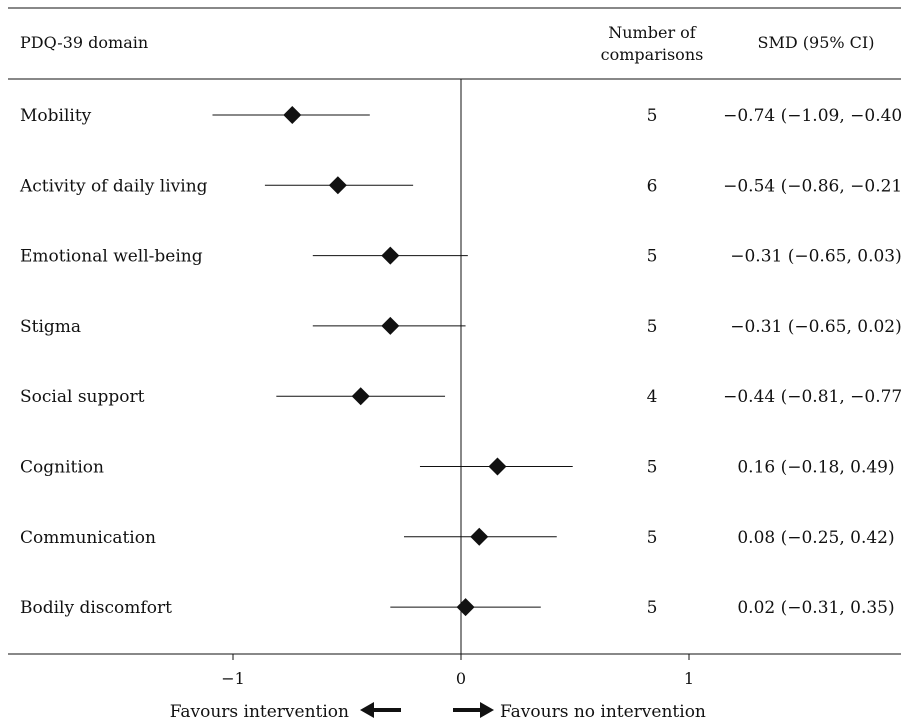 This screenshot has height=724, width=901. What do you see at coordinates (812, 186) in the screenshot?
I see `smd-ci-value: −0.54 (−0.86, −0.21)` at bounding box center [812, 186].